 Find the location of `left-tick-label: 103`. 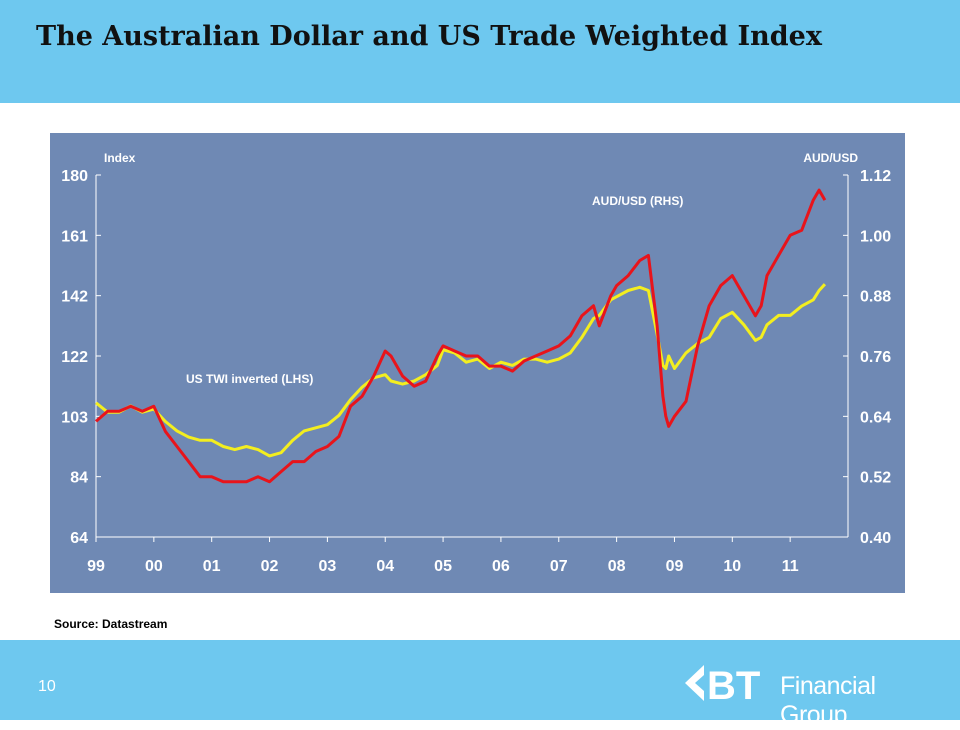

left-tick-label: 103 is located at coordinates (74, 417).